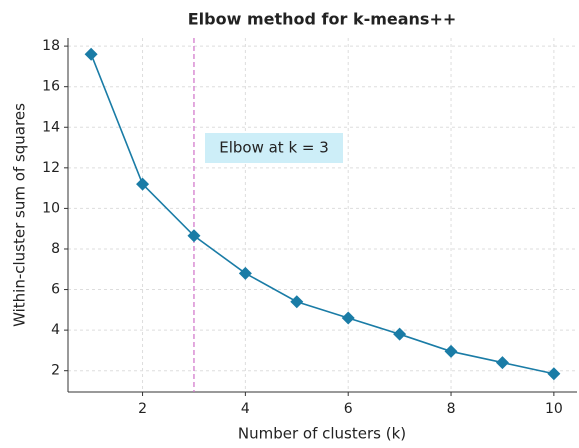 The height and width of the screenshot is (448, 579). Describe the element at coordinates (55, 290) in the screenshot. I see `y-tick-label: 6` at that location.